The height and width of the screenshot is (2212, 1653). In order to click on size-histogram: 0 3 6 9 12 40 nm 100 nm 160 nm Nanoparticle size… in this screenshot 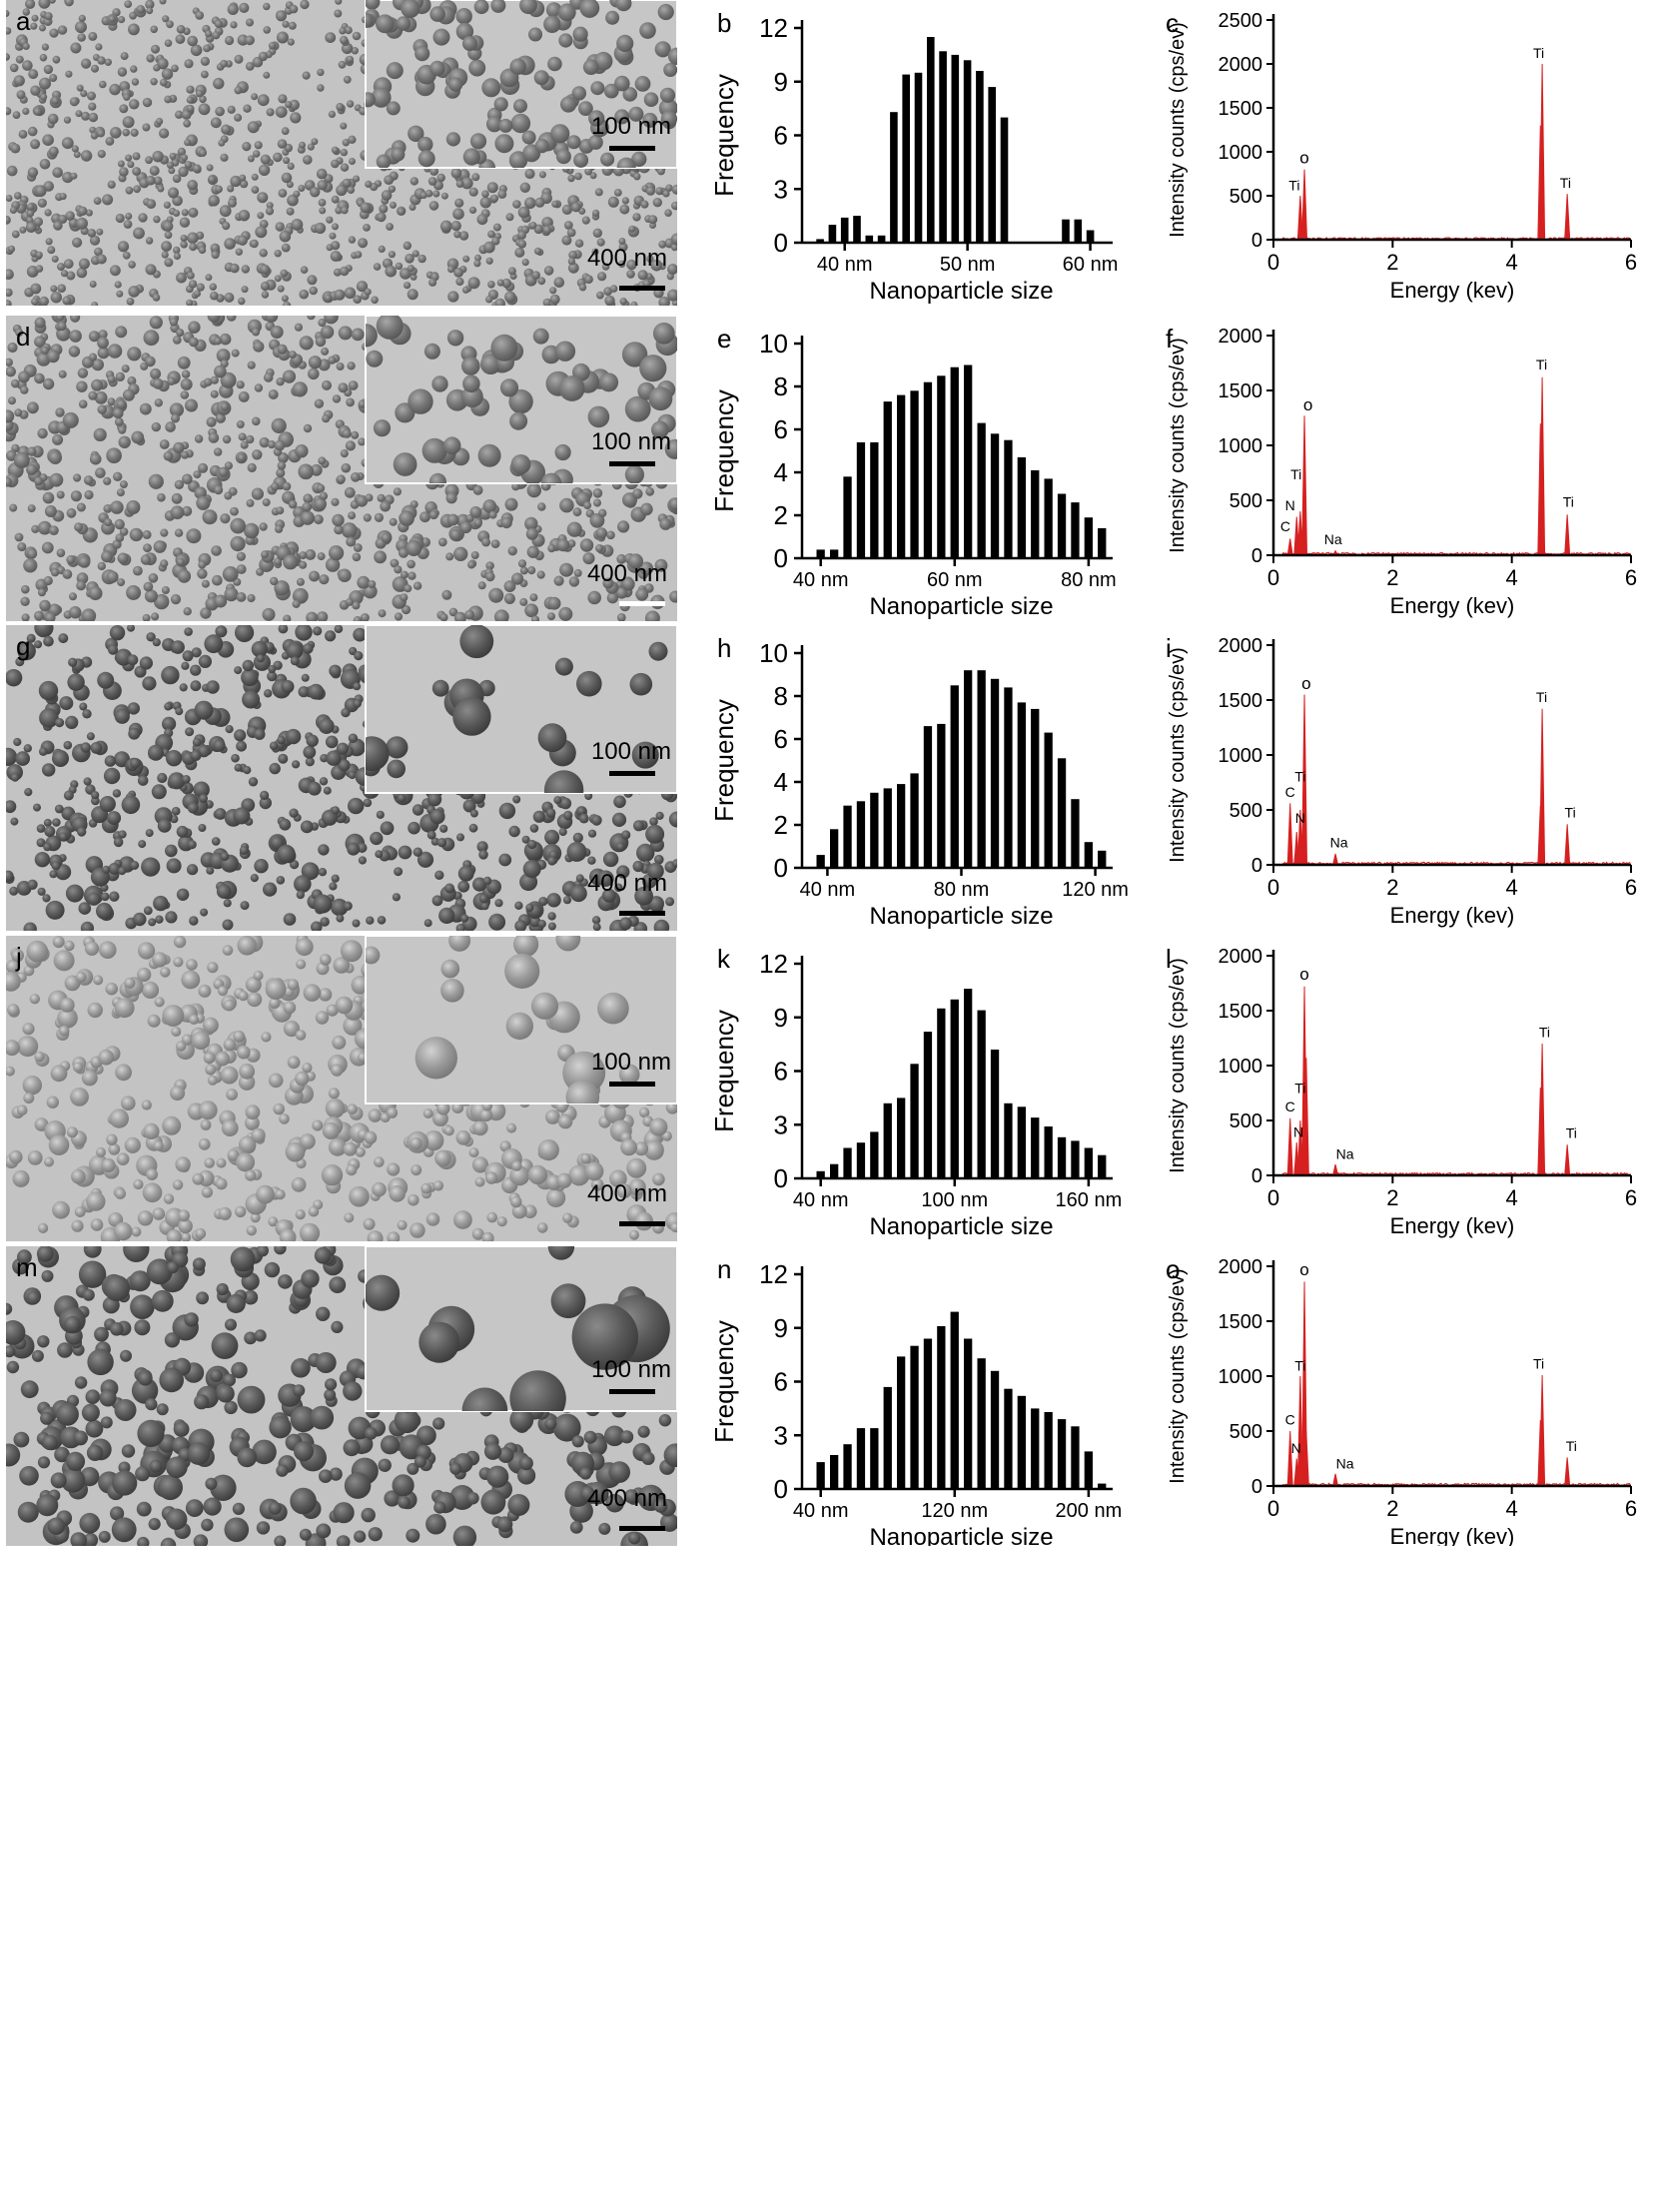, I will do `click(914, 1088)`.